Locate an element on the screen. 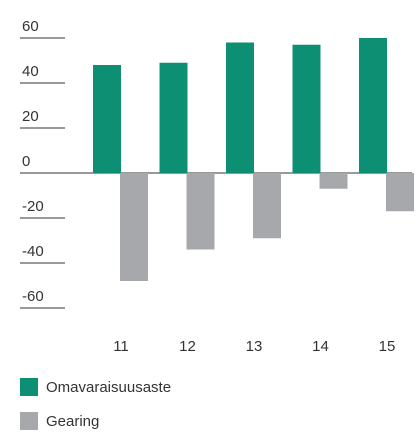 Image resolution: width=419 pixels, height=432 pixels. legend-label: Omavaraisuusaste is located at coordinates (108, 387).